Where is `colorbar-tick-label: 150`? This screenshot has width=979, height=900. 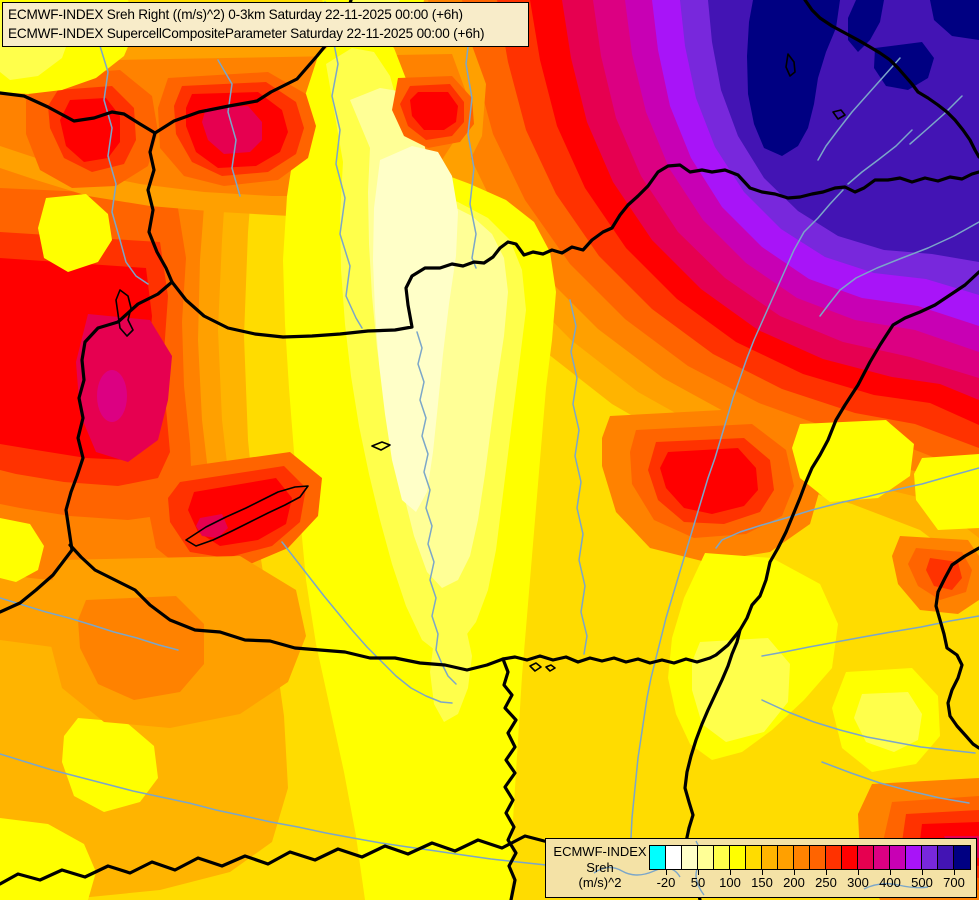
colorbar-tick-label: 150 is located at coordinates (762, 882).